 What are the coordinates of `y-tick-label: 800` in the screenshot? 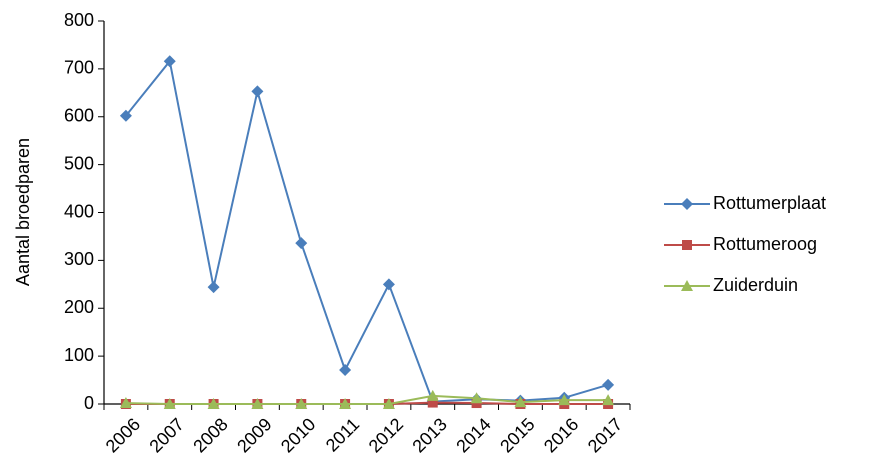 It's located at (79, 20).